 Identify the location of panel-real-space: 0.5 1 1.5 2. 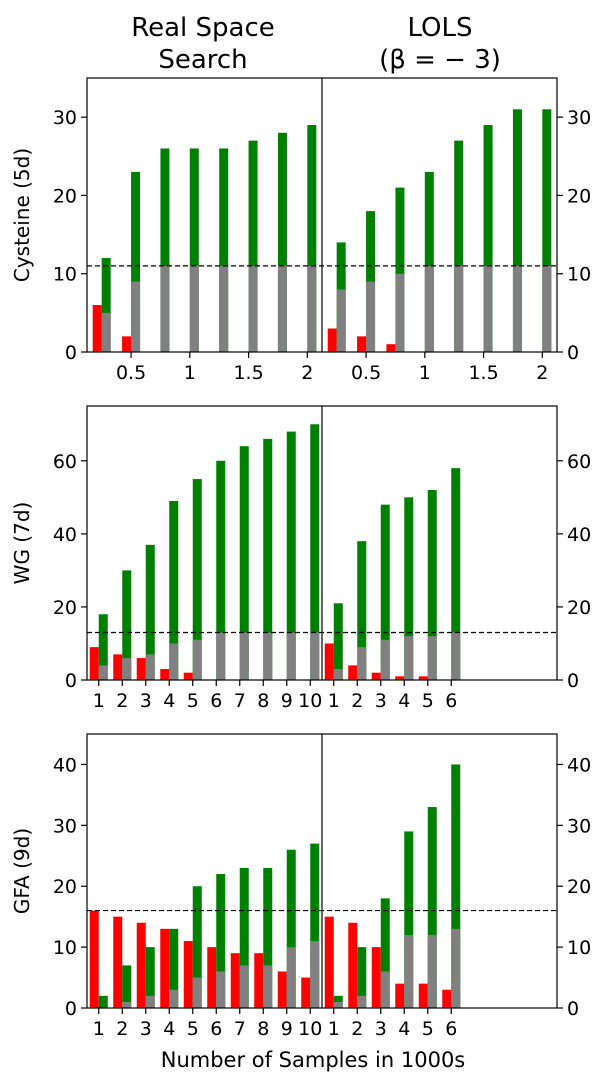
(204, 254).